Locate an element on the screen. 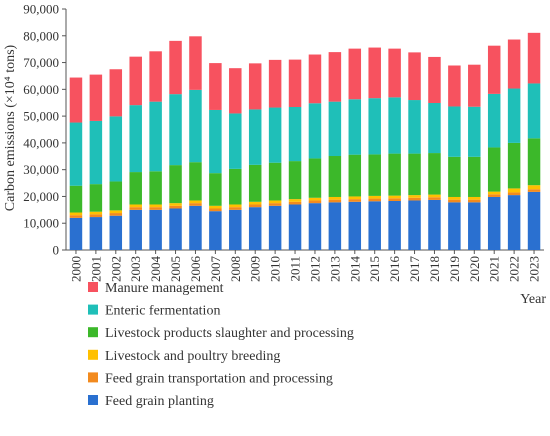 This screenshot has width=550, height=436. x-tick-label: 2010 is located at coordinates (275, 269).